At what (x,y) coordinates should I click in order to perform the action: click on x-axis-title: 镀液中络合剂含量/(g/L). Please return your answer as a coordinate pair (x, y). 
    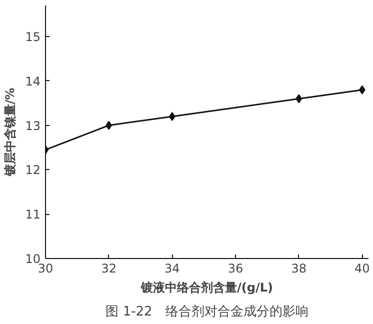
    Looking at the image, I should click on (206, 287).